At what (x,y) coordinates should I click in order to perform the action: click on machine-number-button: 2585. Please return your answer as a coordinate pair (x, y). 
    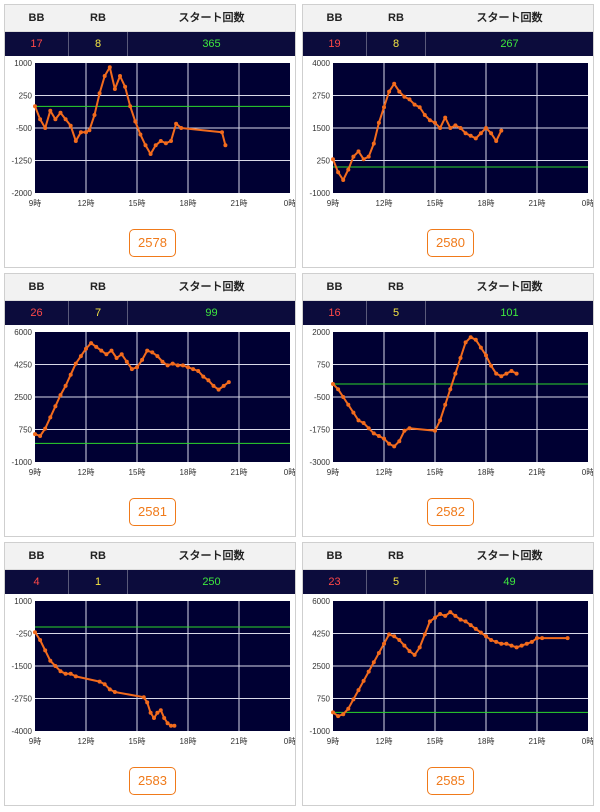
    Looking at the image, I should click on (450, 781).